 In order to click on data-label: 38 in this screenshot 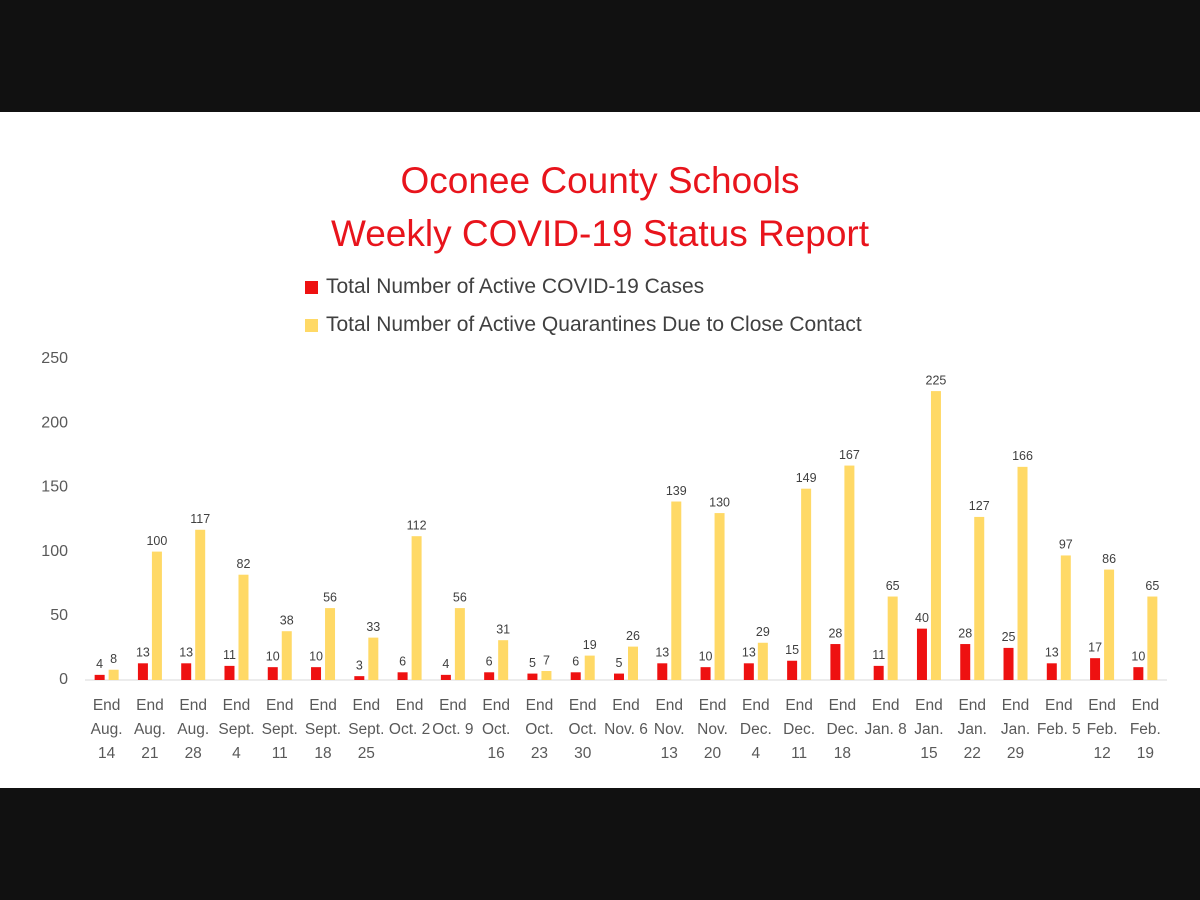, I will do `click(287, 621)`.